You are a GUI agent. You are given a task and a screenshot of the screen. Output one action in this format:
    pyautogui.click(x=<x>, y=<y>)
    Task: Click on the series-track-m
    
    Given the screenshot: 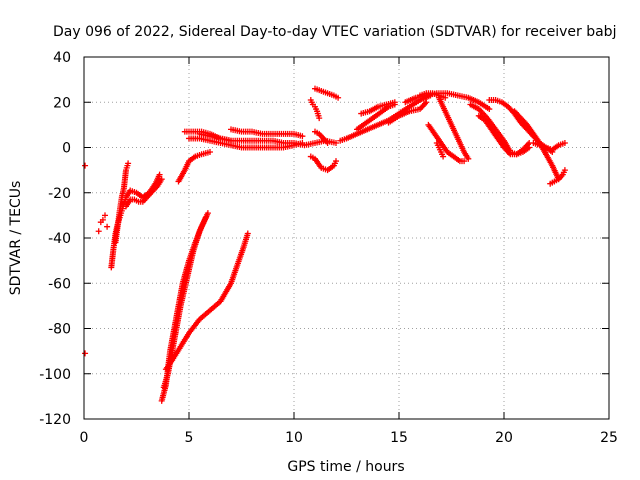 What is the action you would take?
    pyautogui.click(x=315, y=109)
    